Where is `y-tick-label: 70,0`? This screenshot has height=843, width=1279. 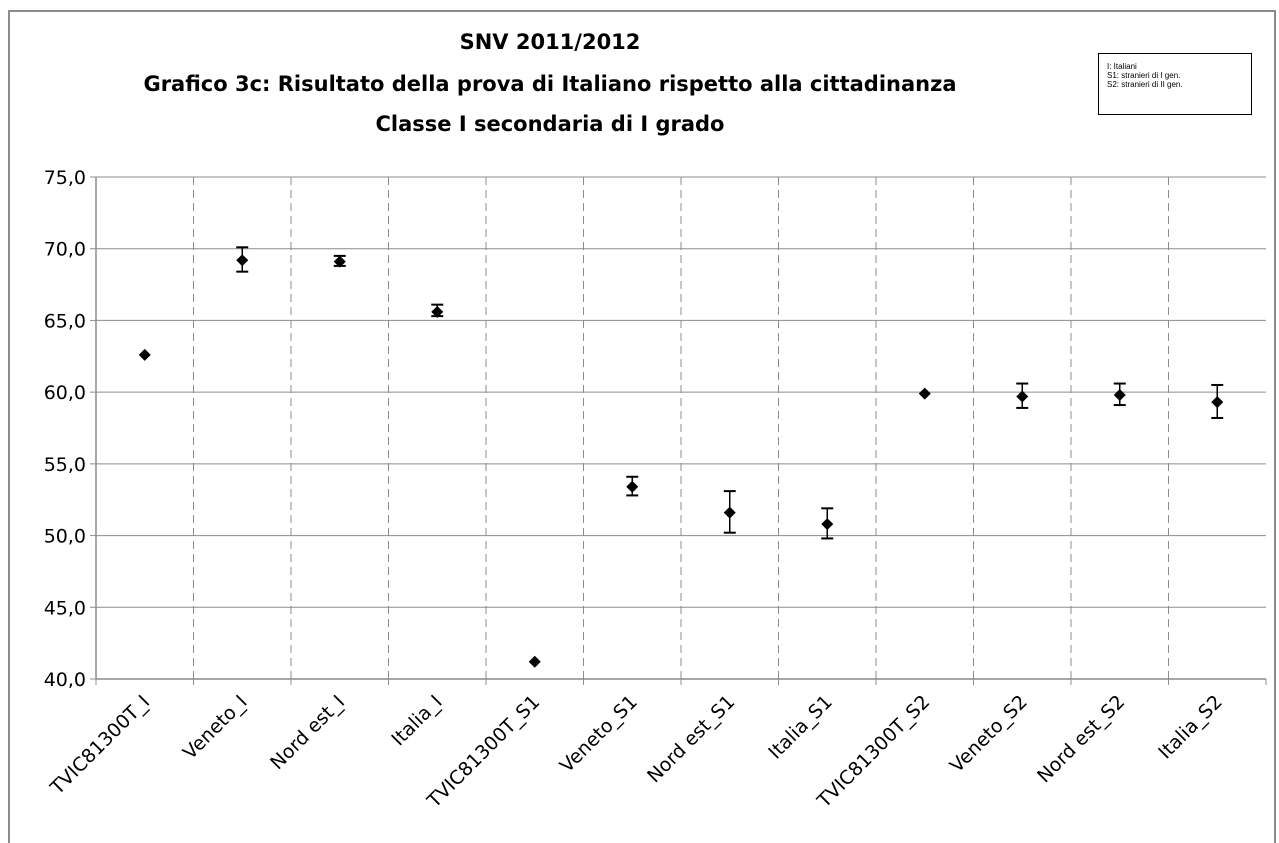
y-tick-label: 70,0 is located at coordinates (65, 250).